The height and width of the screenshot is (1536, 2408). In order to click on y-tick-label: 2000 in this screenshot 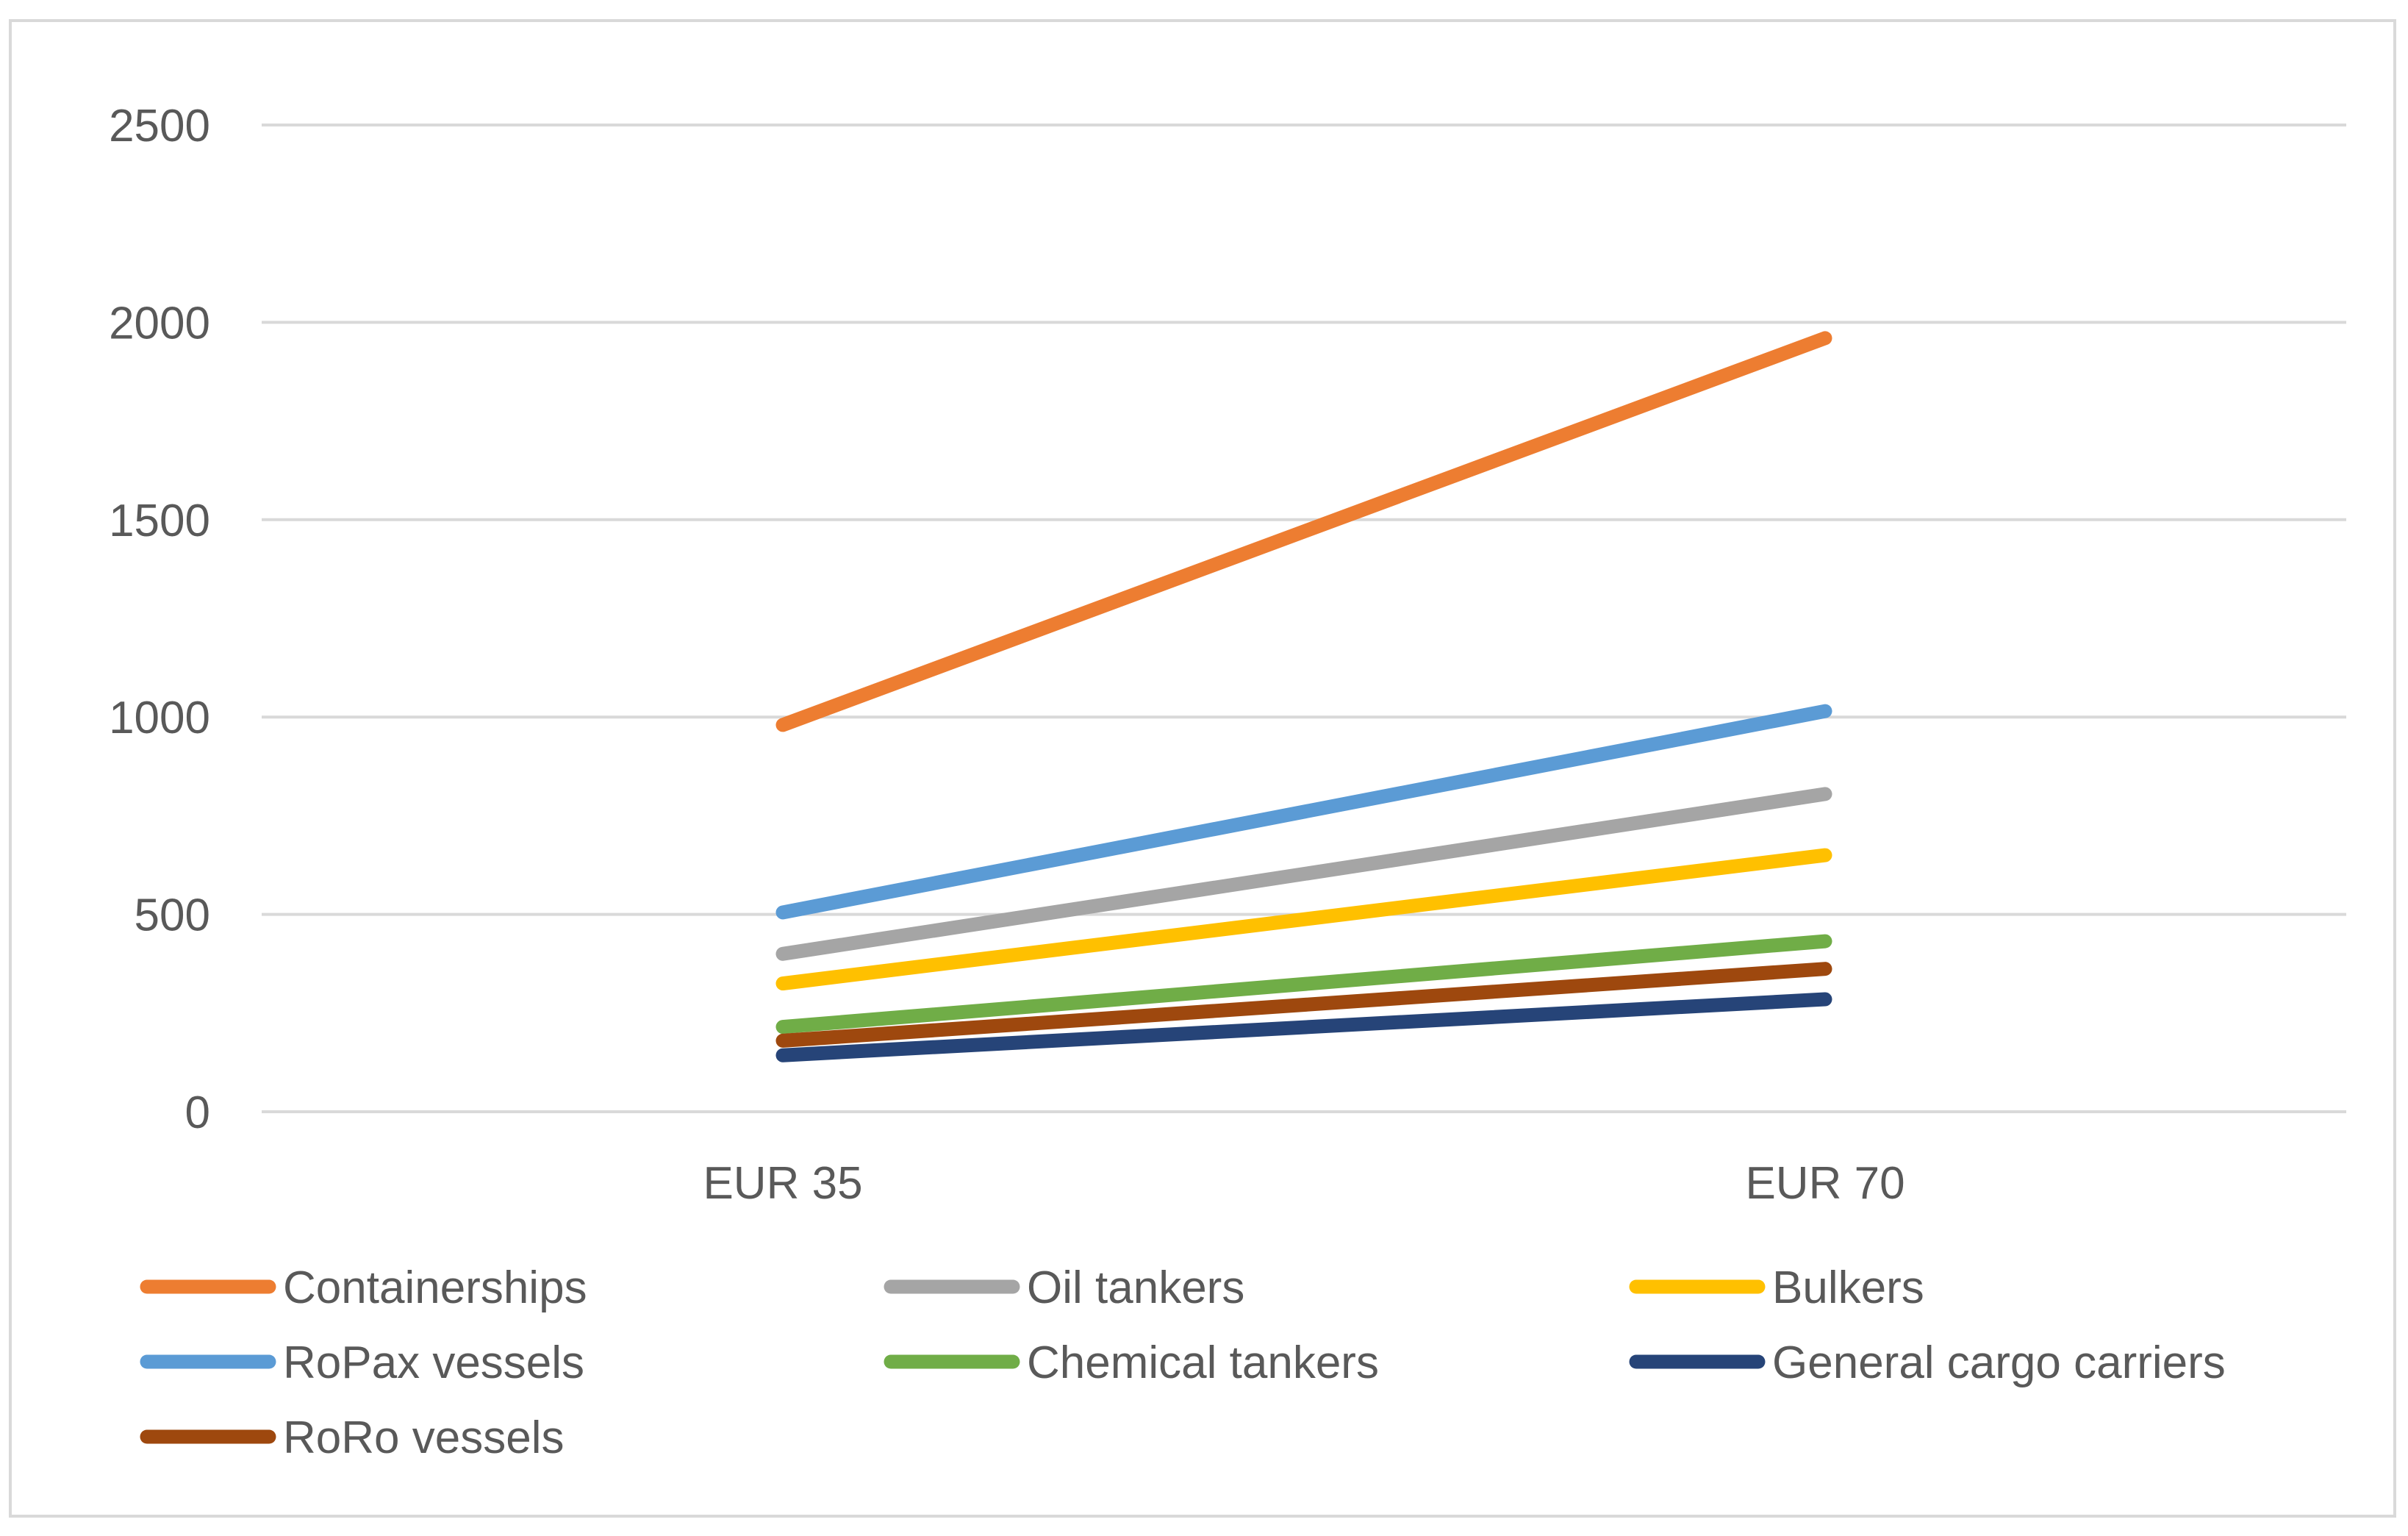, I will do `click(159, 323)`.